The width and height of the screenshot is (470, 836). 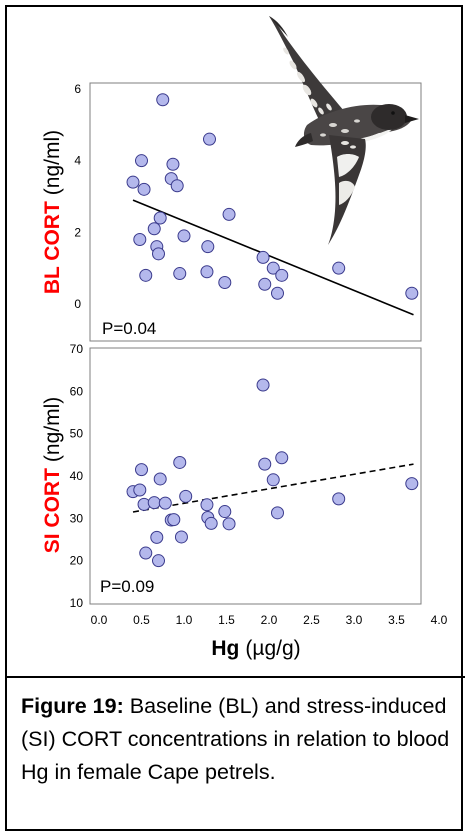 I want to click on x-tick-label: 1.5, so click(x=226, y=620).